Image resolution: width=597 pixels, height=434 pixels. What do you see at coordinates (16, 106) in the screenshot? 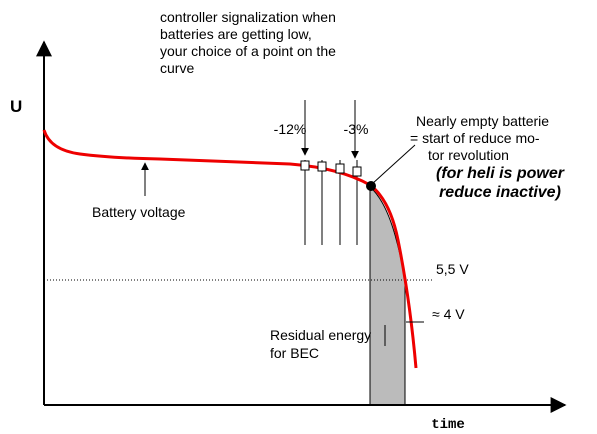
I see `y-axis-label: U` at bounding box center [16, 106].